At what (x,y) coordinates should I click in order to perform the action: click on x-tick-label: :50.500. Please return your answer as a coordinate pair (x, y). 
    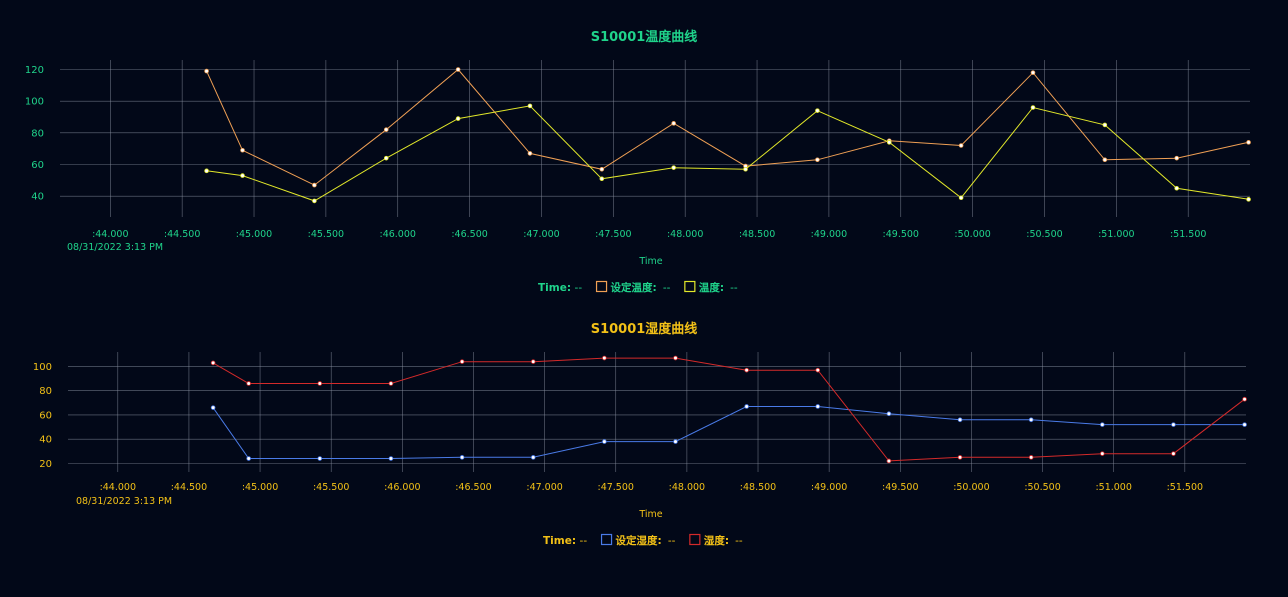
    Looking at the image, I should click on (1044, 234).